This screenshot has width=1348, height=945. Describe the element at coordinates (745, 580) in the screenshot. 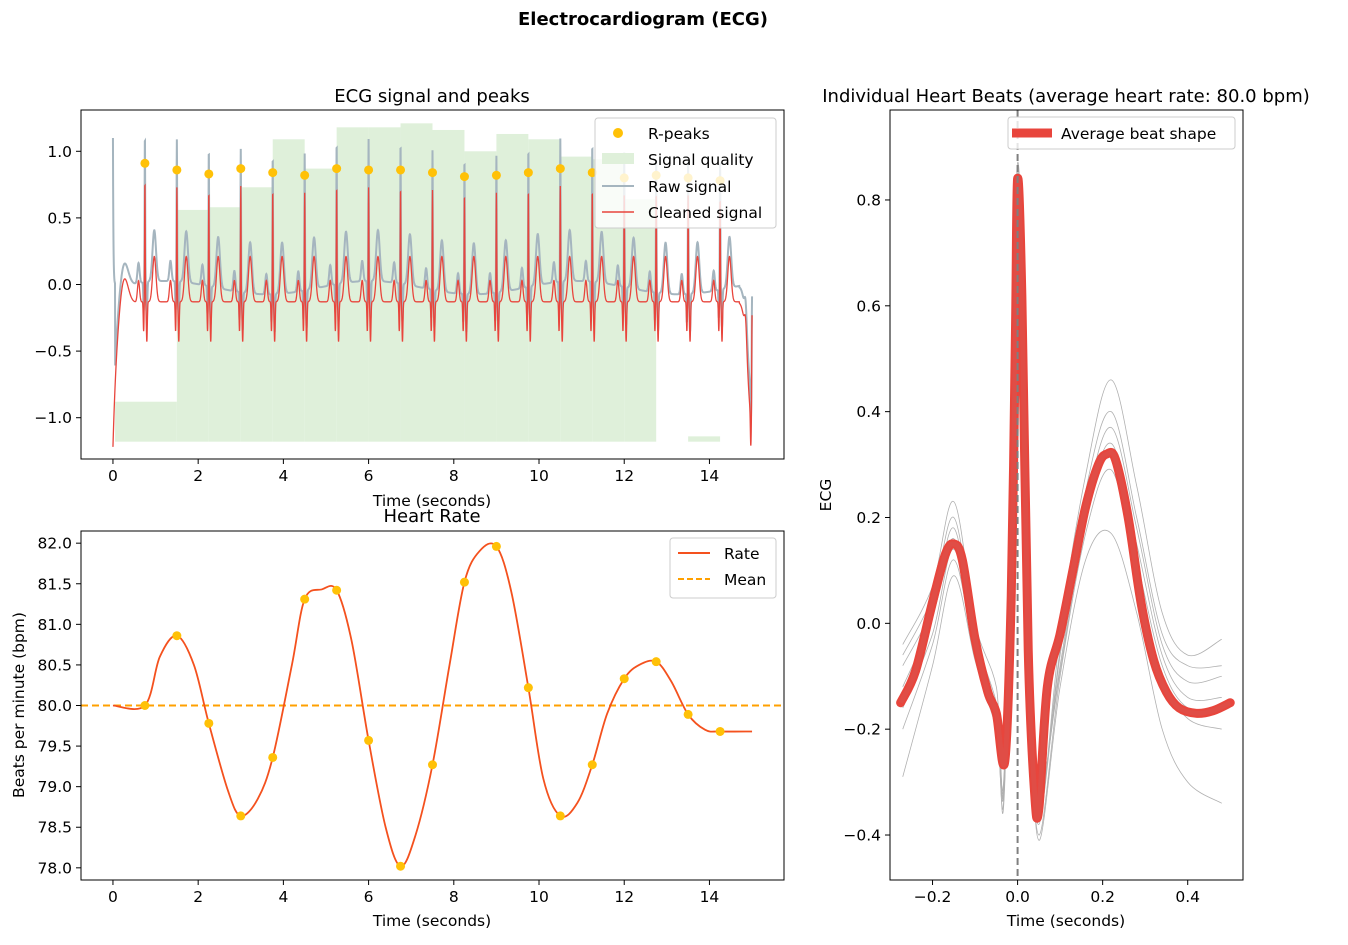

I see `legend-mean-label: Mean` at that location.